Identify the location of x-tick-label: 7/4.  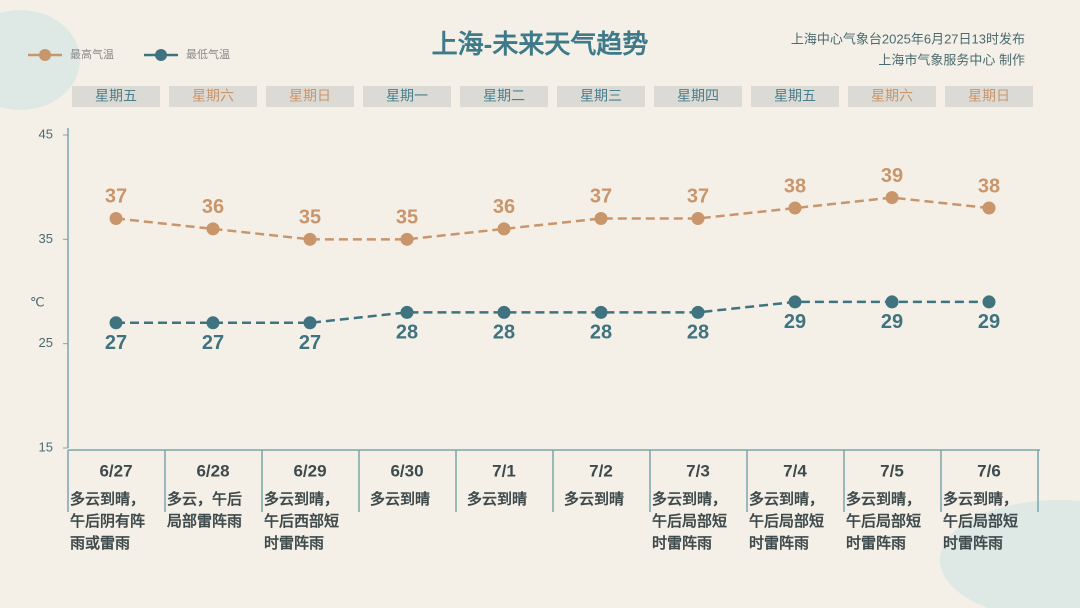
(795, 470).